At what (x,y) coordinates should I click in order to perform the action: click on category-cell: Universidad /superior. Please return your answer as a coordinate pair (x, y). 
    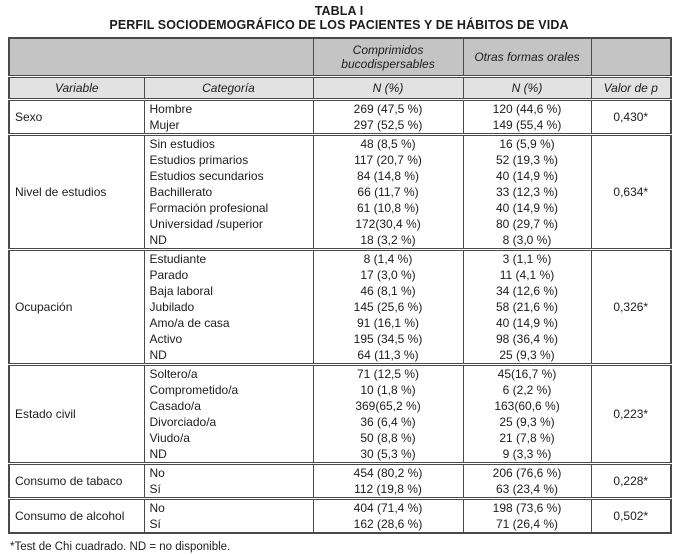
    Looking at the image, I should click on (228, 224).